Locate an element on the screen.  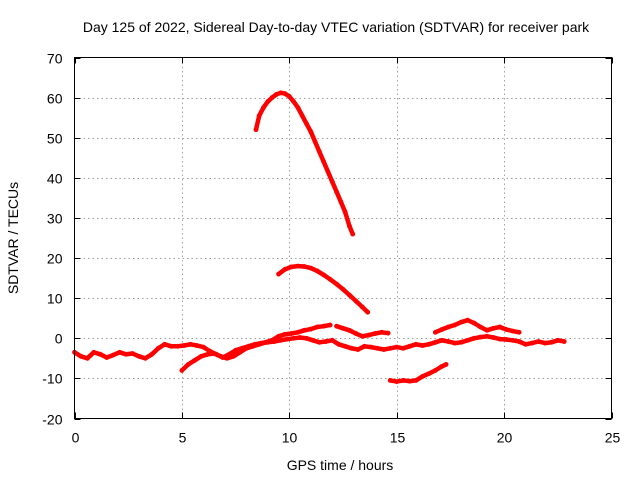
series-arc-high is located at coordinates (304, 163).